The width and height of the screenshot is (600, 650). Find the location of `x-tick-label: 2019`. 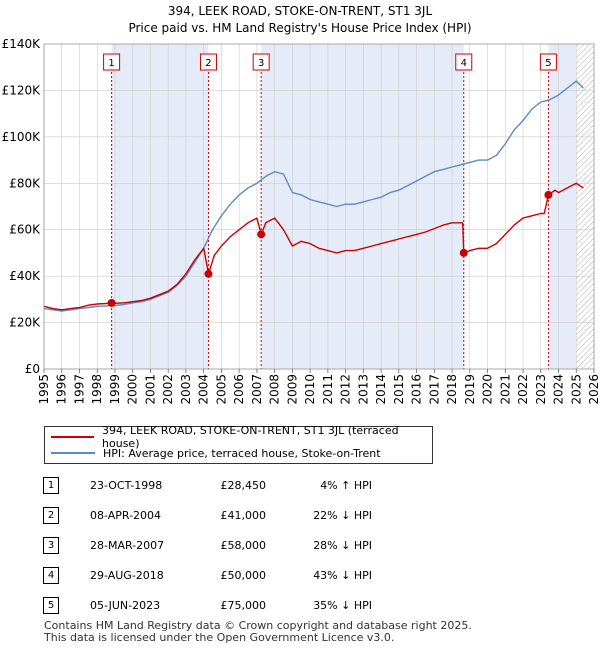

x-tick-label: 2019 is located at coordinates (470, 389).